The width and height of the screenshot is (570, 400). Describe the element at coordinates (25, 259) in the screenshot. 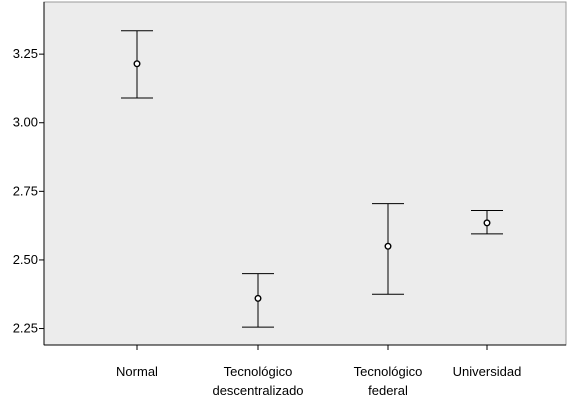

I see `y-tick-label: 2.50` at that location.